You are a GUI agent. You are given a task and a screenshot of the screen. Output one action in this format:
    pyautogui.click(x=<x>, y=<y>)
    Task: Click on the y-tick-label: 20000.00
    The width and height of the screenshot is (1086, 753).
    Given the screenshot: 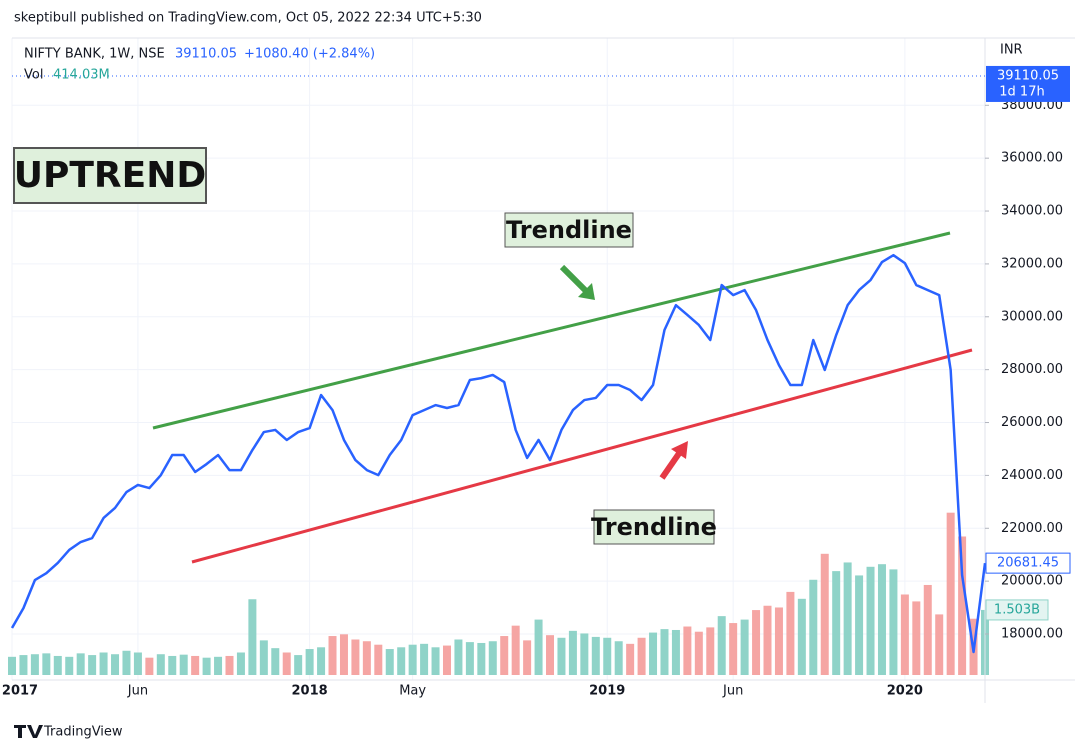 What is the action you would take?
    pyautogui.click(x=1032, y=581)
    